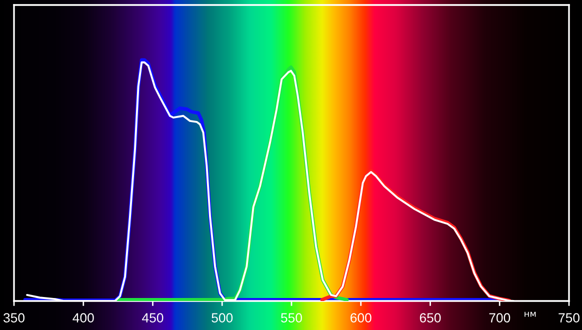 This screenshot has height=330, width=582. I want to click on x-tick-label: 750, so click(569, 317).